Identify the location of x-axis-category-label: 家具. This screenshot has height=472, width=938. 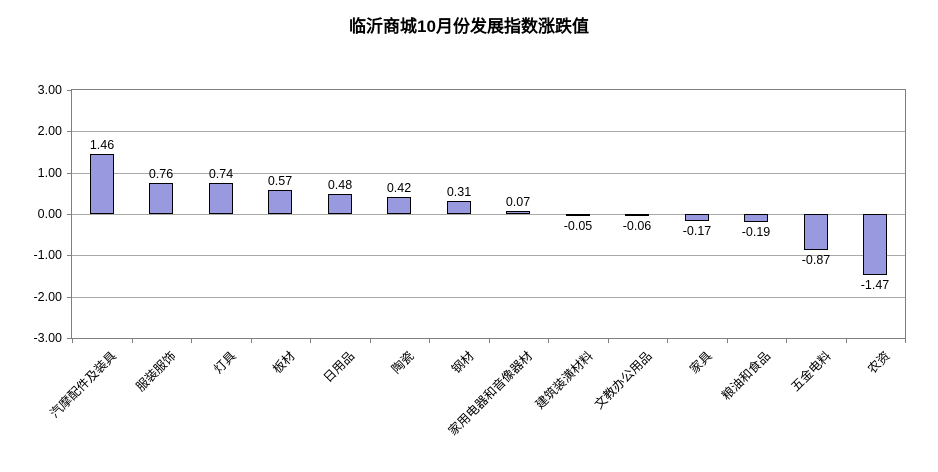
(701, 362).